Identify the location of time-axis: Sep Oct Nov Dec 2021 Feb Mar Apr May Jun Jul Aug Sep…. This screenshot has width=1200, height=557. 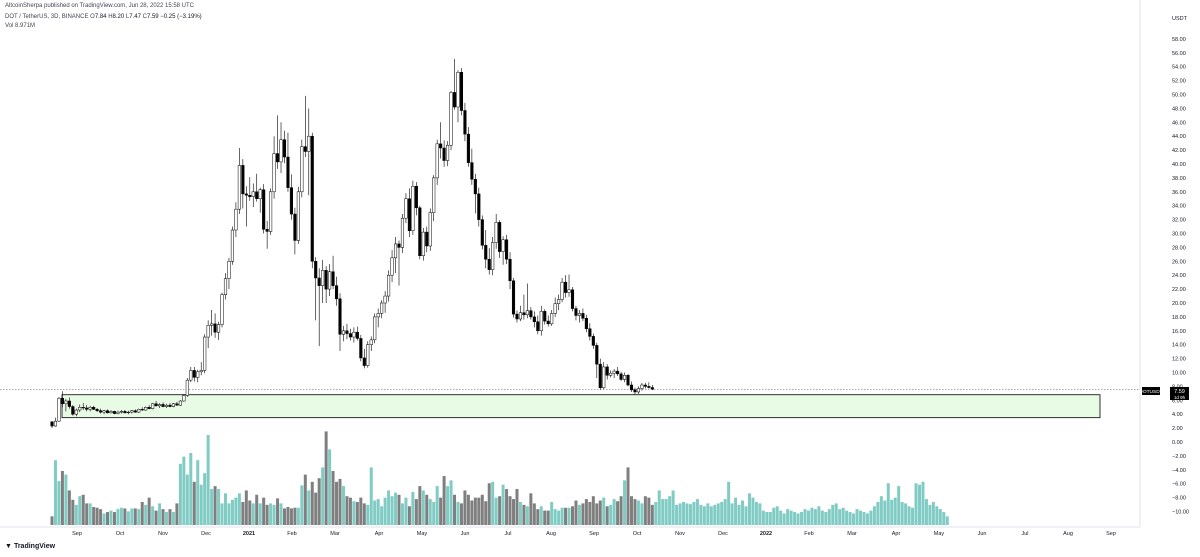
(594, 534).